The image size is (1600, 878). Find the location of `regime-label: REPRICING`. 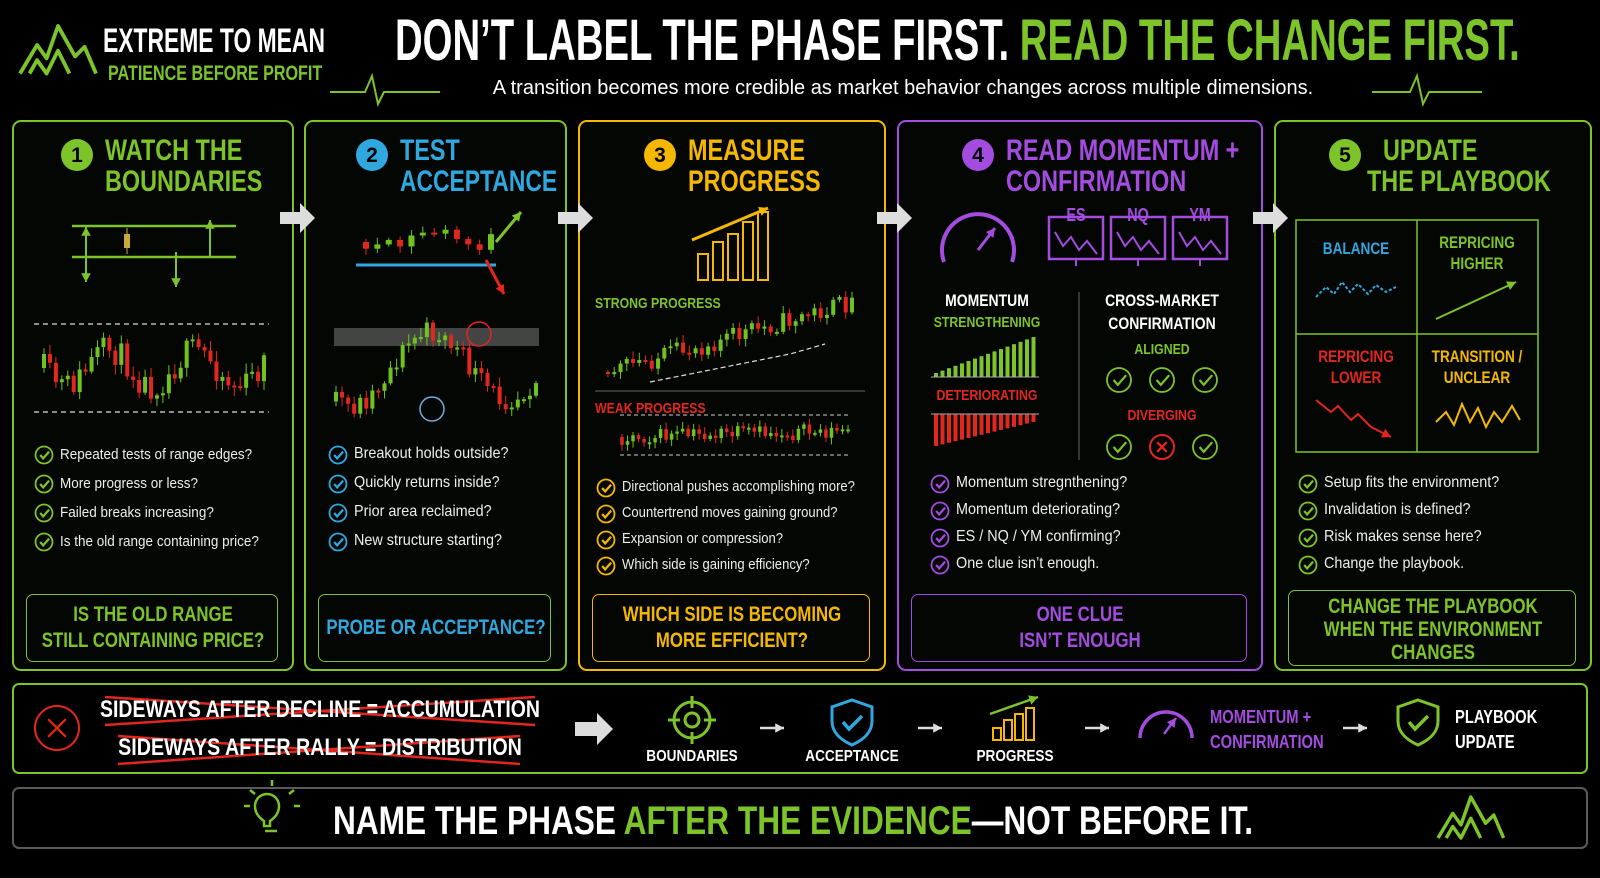

regime-label: REPRICING is located at coordinates (1477, 242).